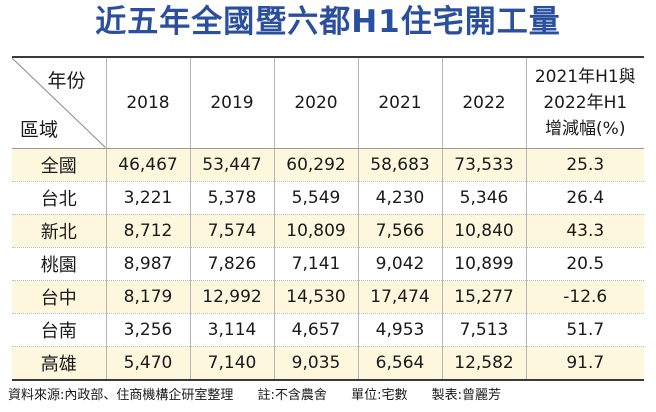  Describe the element at coordinates (584, 264) in the screenshot. I see `table-cell-change: 20.5` at that location.